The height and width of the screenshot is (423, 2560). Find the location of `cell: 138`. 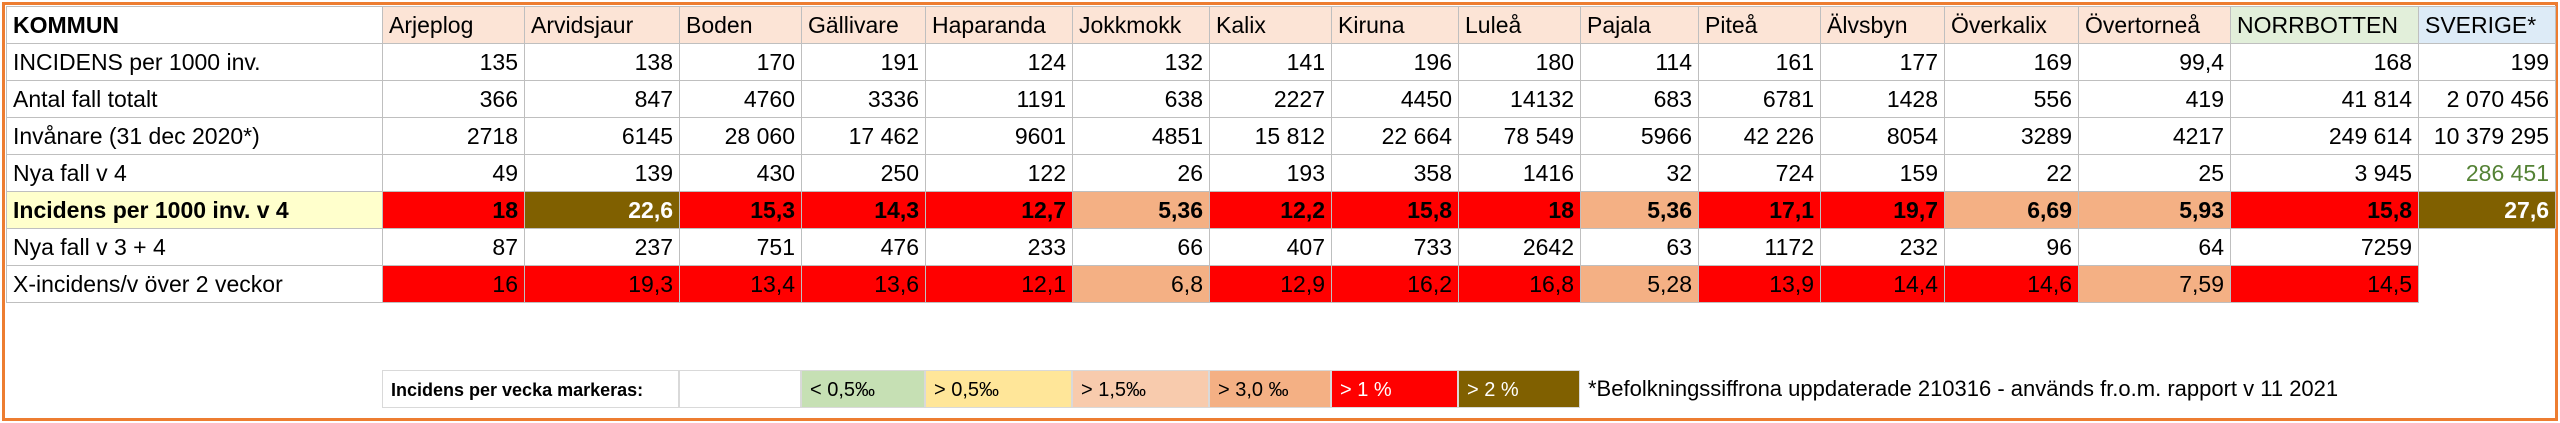

cell: 138 is located at coordinates (602, 62).